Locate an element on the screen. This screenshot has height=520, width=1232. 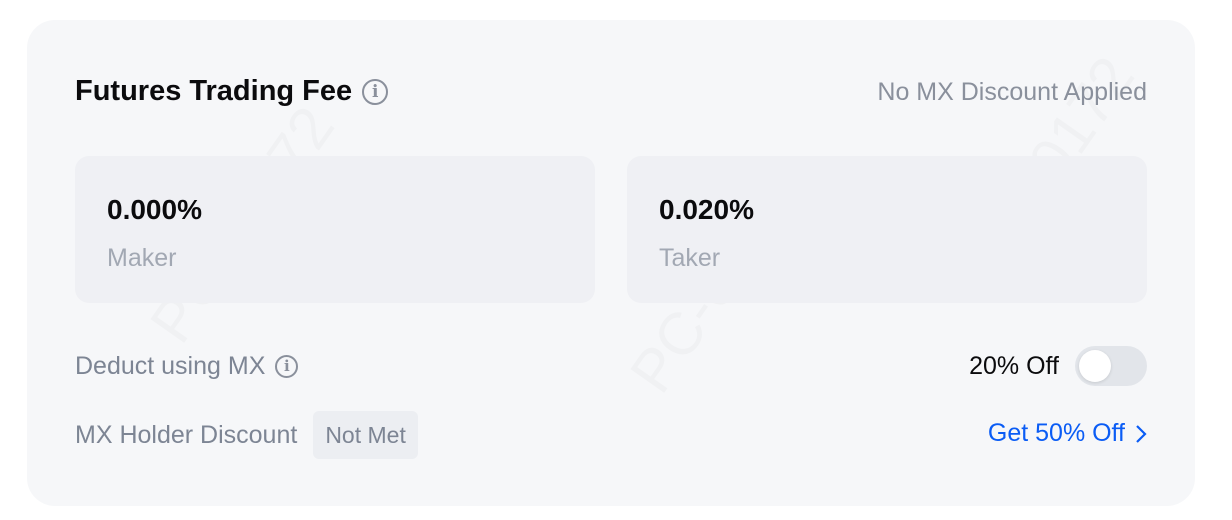
deduct-mx-toggle is located at coordinates (1111, 366).